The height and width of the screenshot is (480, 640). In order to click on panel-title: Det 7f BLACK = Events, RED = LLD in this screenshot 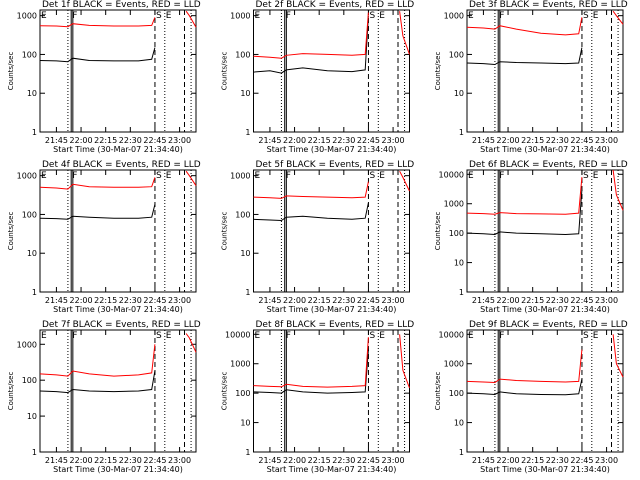, I will do `click(121, 325)`.